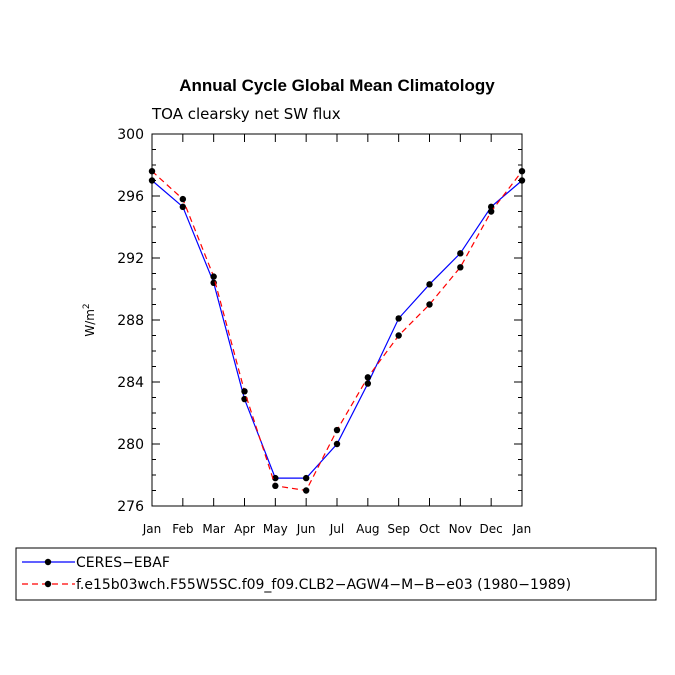 The height and width of the screenshot is (675, 675). What do you see at coordinates (367, 529) in the screenshot?
I see `x-tick-label: Aug` at bounding box center [367, 529].